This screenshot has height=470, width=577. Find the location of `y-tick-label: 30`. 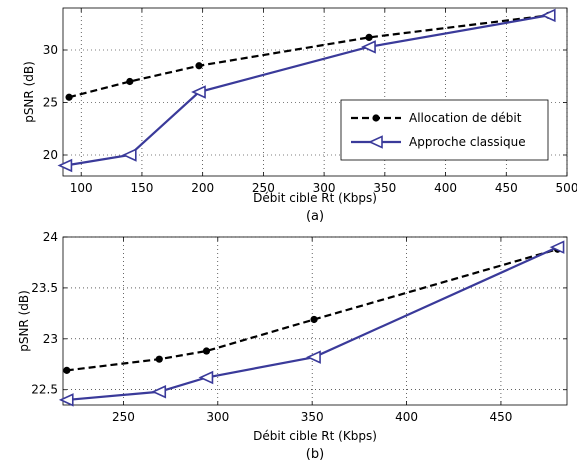

y-tick-label: 30 is located at coordinates (50, 50).